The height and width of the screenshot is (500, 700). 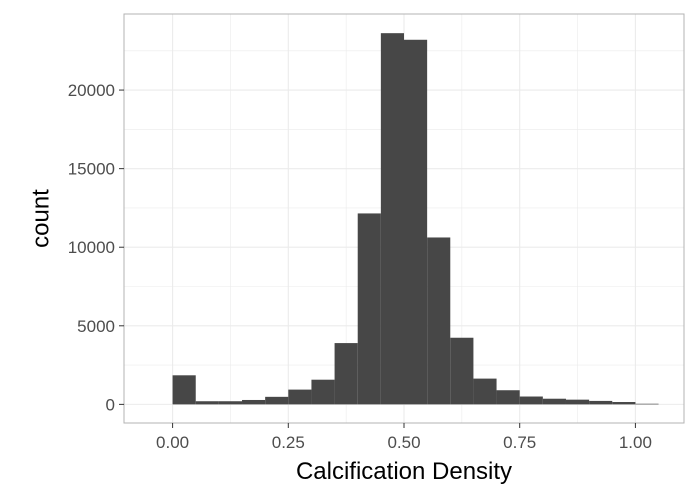 I want to click on x-tick-label: 1.00, so click(x=635, y=442).